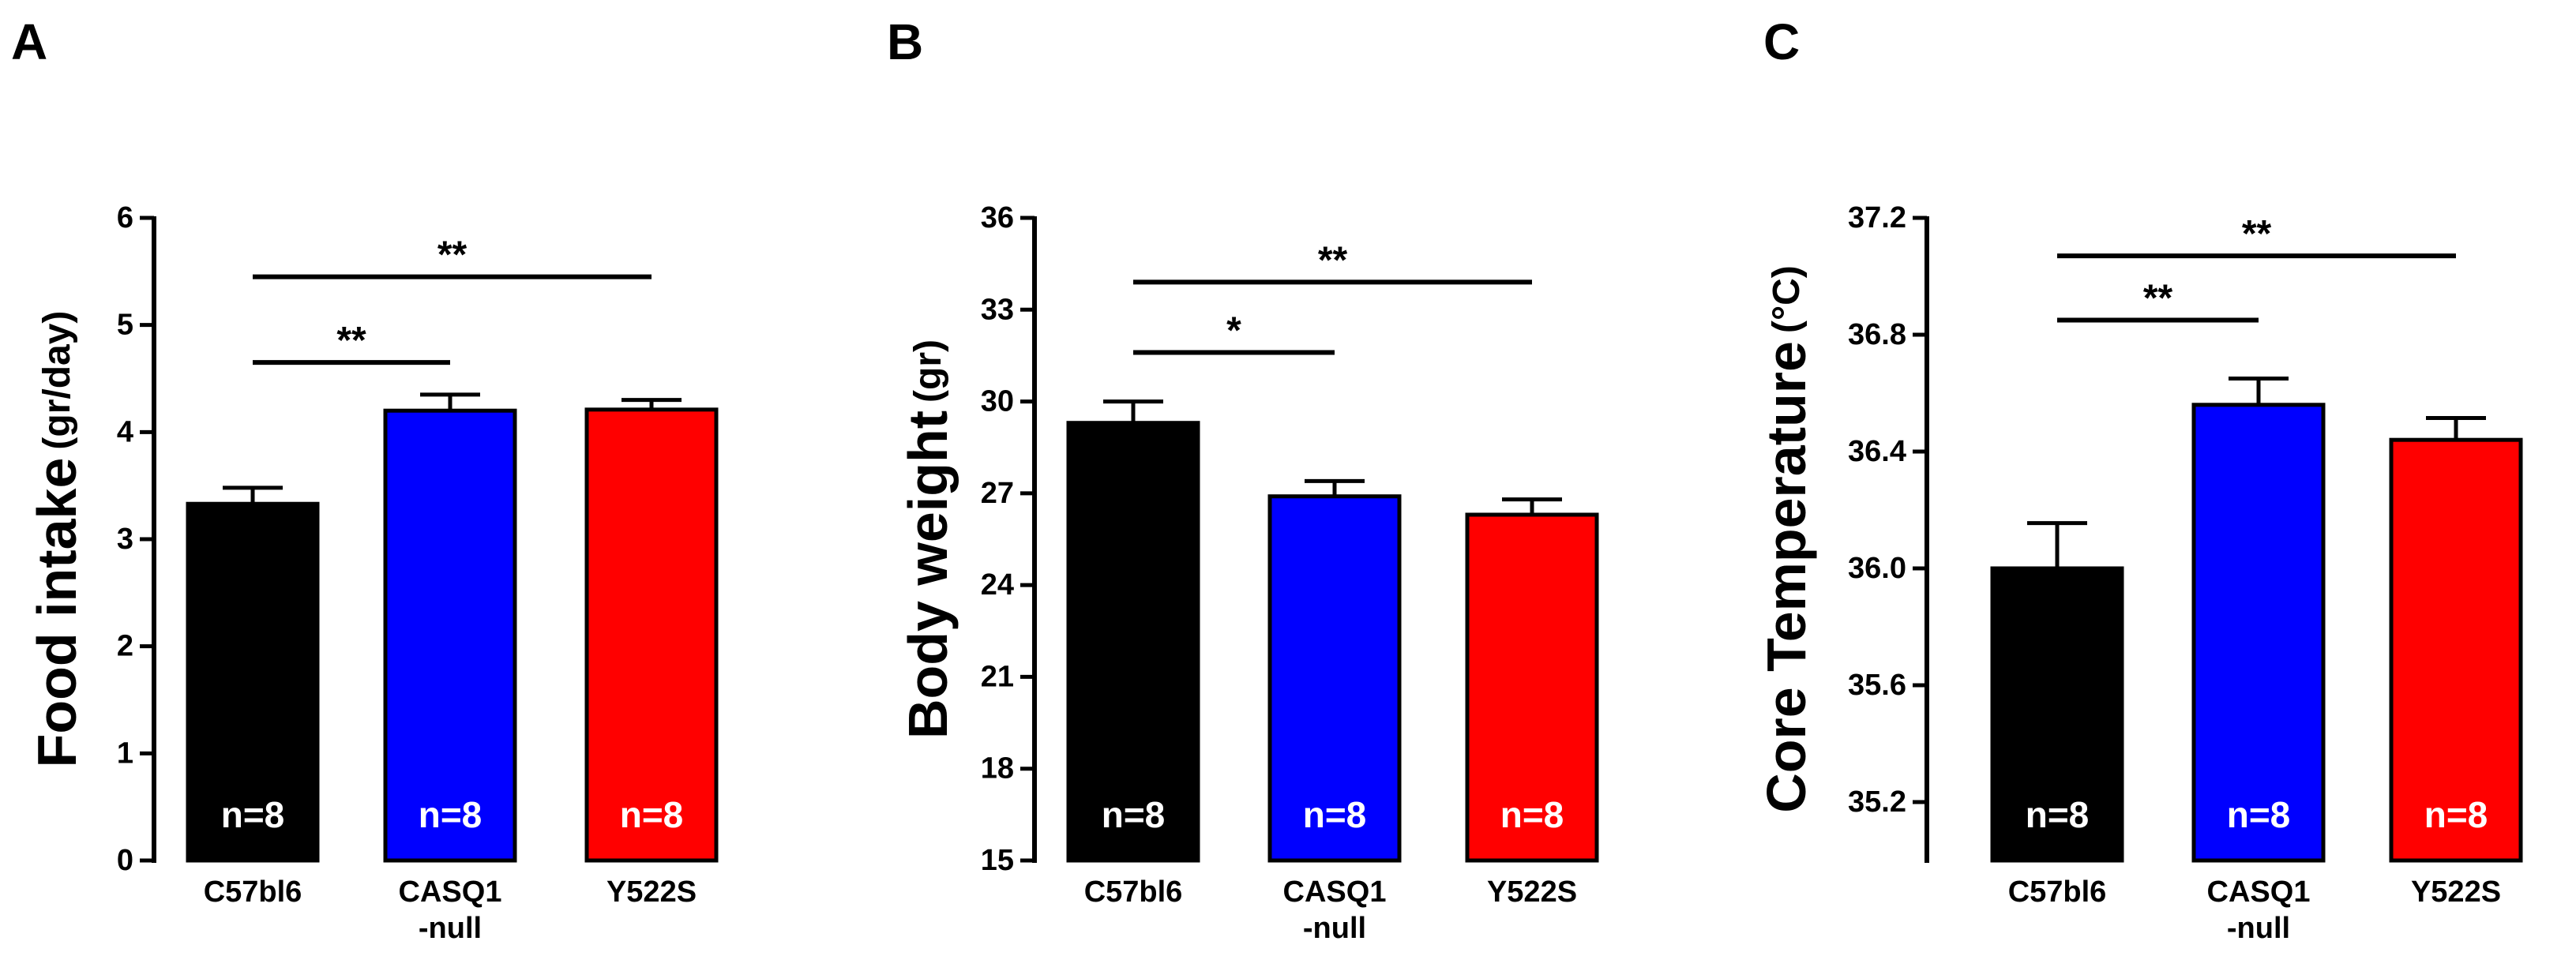 This screenshot has height=971, width=2576. What do you see at coordinates (125, 753) in the screenshot?
I see `y-tick-label: 1` at bounding box center [125, 753].